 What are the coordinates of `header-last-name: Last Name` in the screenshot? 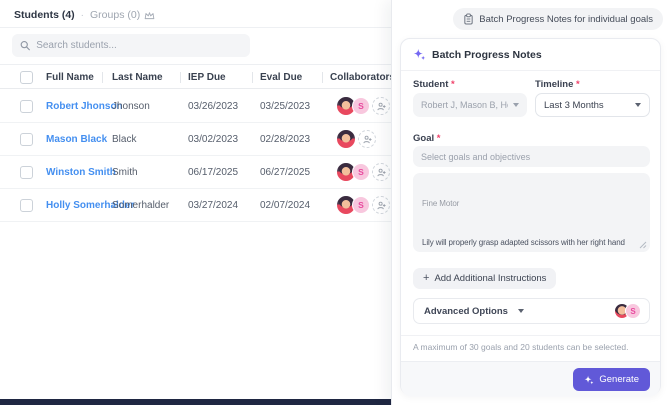 It's located at (137, 77).